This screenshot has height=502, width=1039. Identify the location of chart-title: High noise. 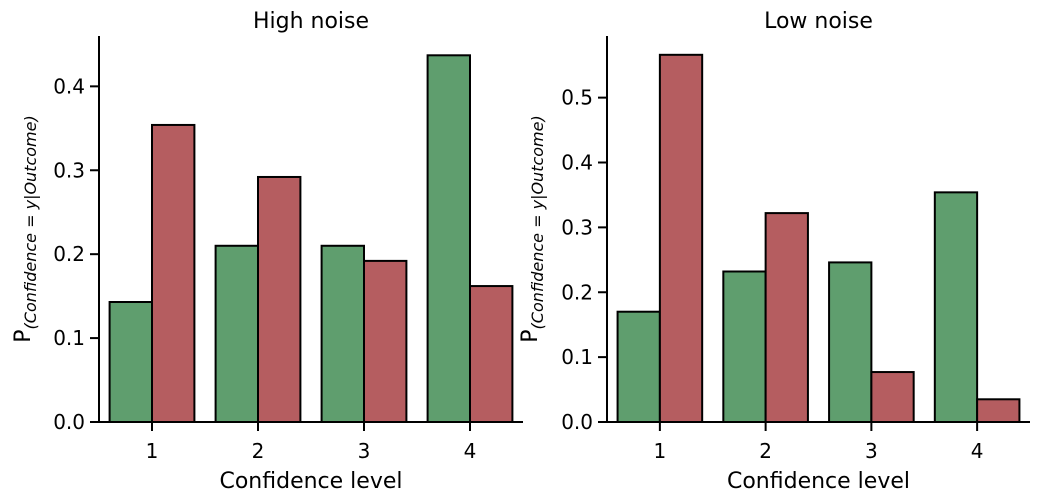
(311, 21).